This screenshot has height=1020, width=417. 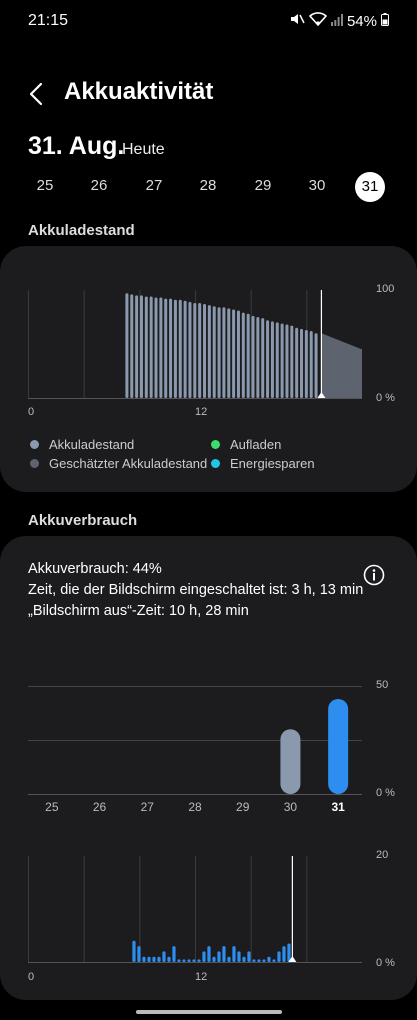 What do you see at coordinates (48, 20) in the screenshot?
I see `status-time: 21:15` at bounding box center [48, 20].